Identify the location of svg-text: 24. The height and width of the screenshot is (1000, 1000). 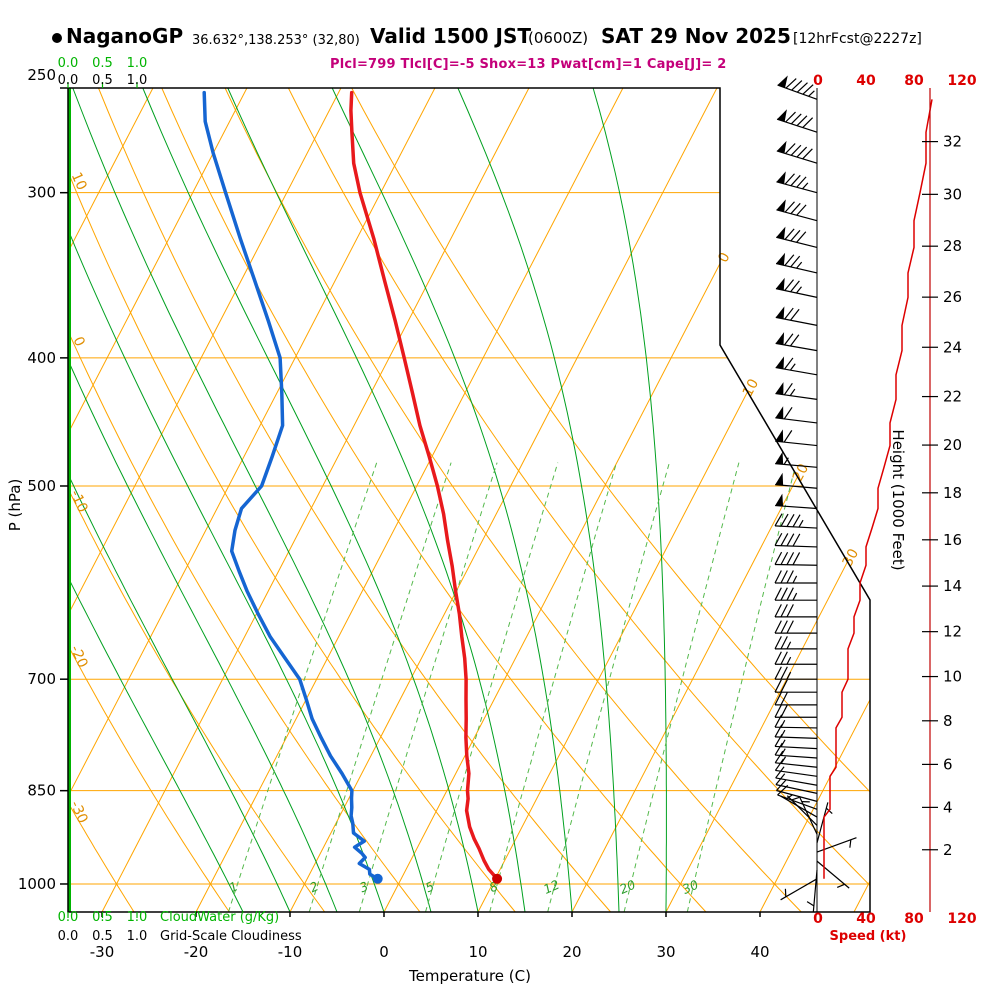
(952, 347).